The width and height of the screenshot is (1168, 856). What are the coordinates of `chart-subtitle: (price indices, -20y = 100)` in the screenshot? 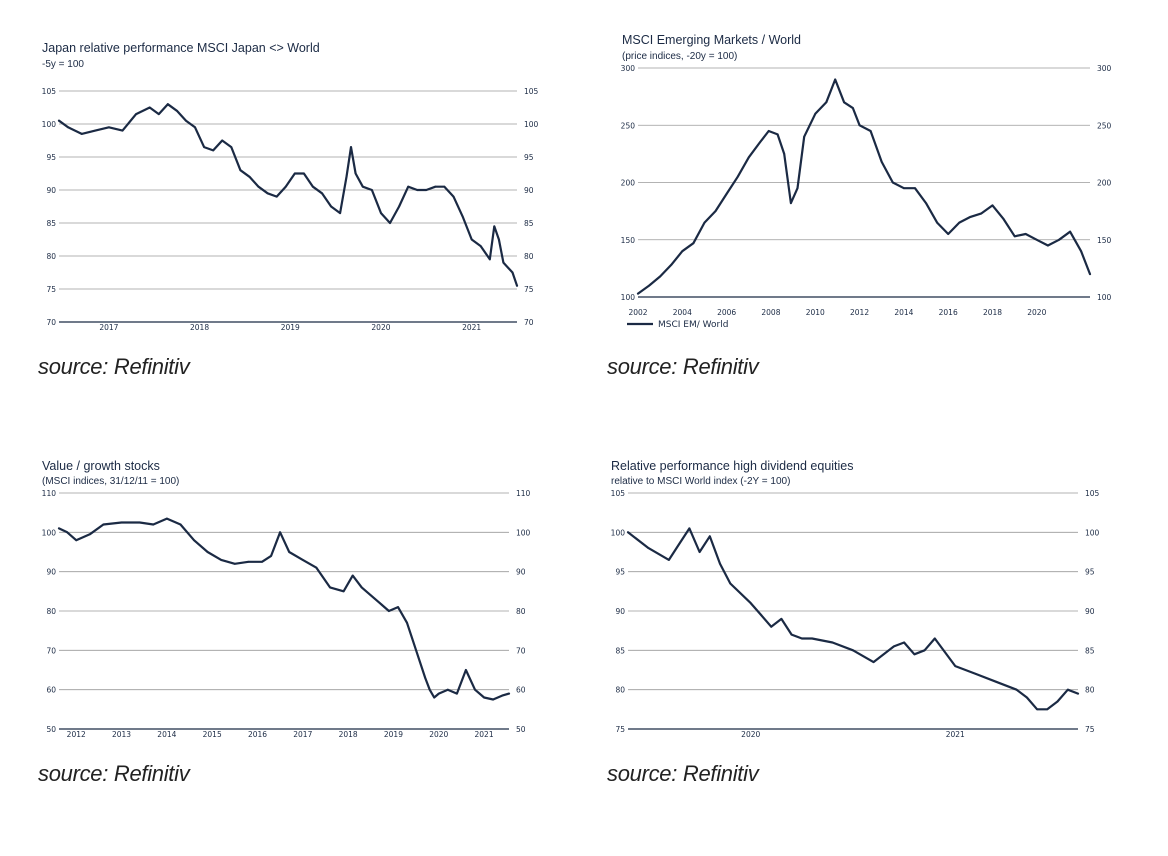 It's located at (680, 56).